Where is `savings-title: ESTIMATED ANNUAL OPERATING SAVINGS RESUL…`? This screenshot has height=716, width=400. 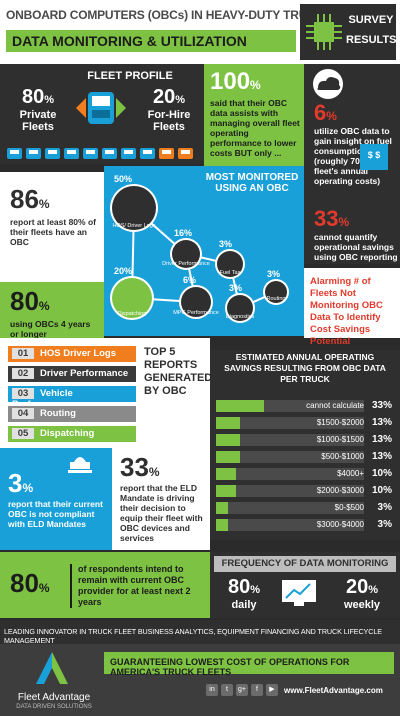
savings-title: ESTIMATED ANNUAL OPERATING SAVINGS RESUL… is located at coordinates (305, 368).